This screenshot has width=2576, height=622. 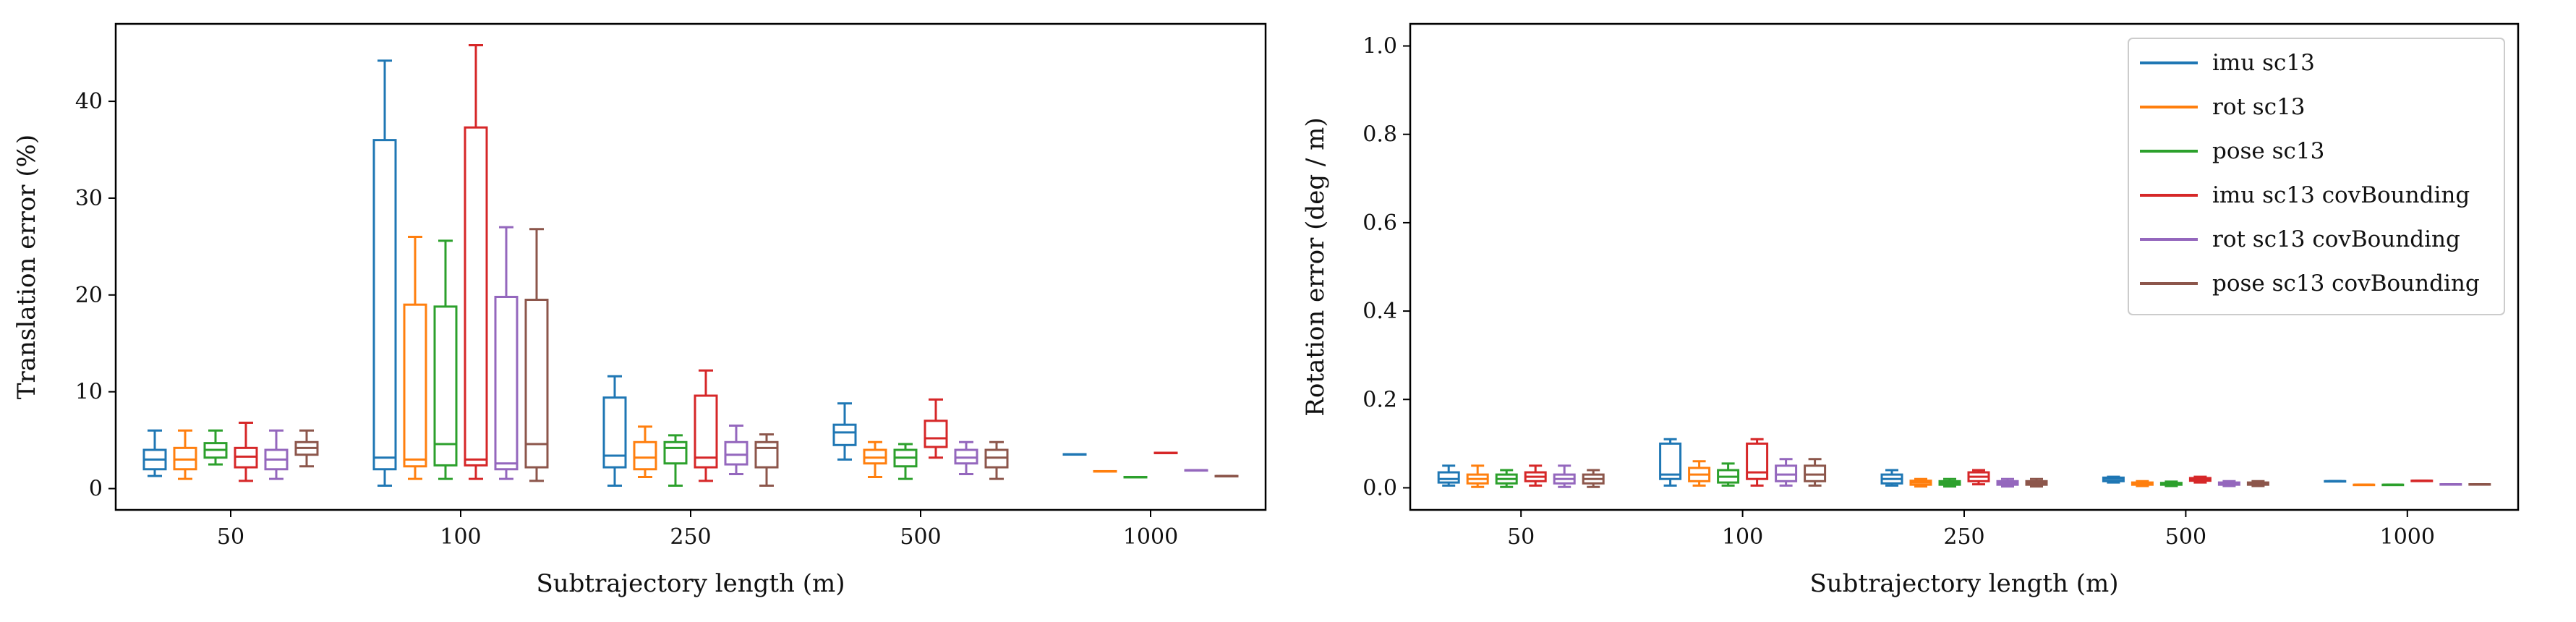 What do you see at coordinates (26, 267) in the screenshot?
I see `y-axis-label: Translation error (%)` at bounding box center [26, 267].